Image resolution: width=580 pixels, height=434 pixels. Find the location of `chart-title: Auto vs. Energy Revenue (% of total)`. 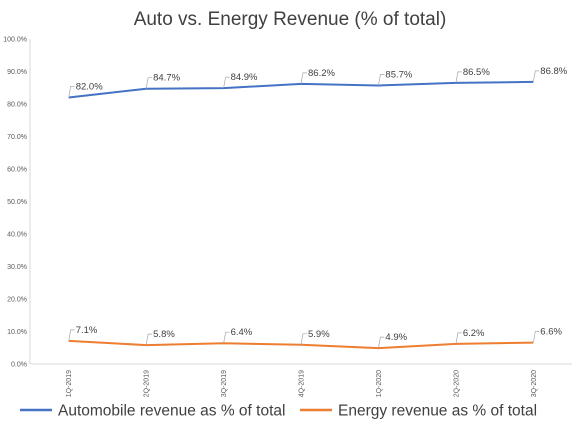

chart-title: Auto vs. Energy Revenue (% of total) is located at coordinates (290, 19).